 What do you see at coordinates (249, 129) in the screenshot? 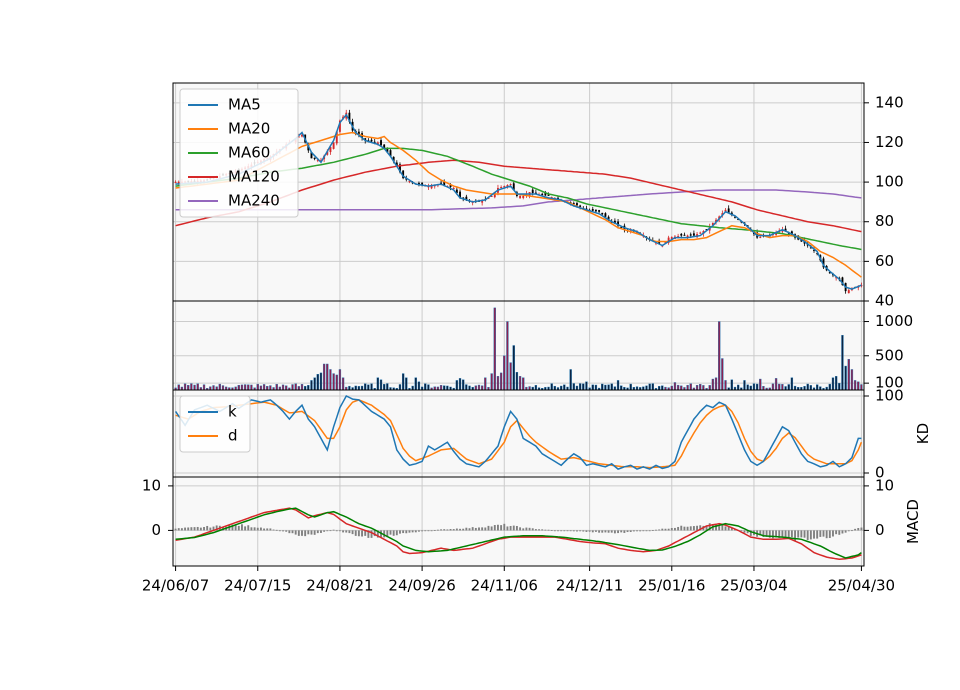
I see `legend-label: MA20` at bounding box center [249, 129].